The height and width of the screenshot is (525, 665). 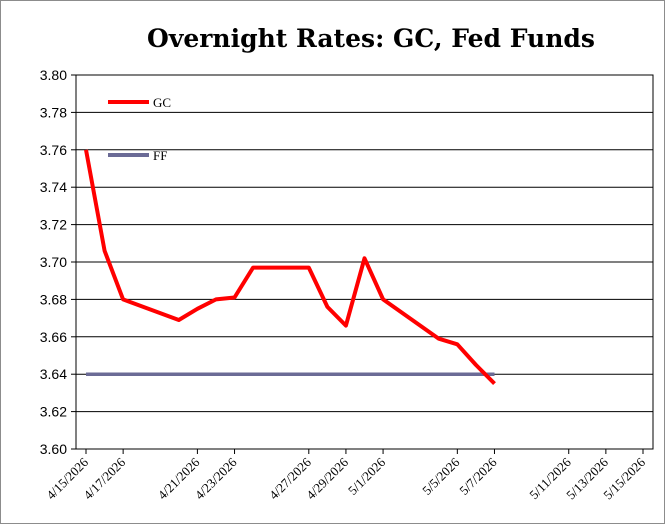 I want to click on ytick-label-3: 3.66, so click(x=53, y=337).